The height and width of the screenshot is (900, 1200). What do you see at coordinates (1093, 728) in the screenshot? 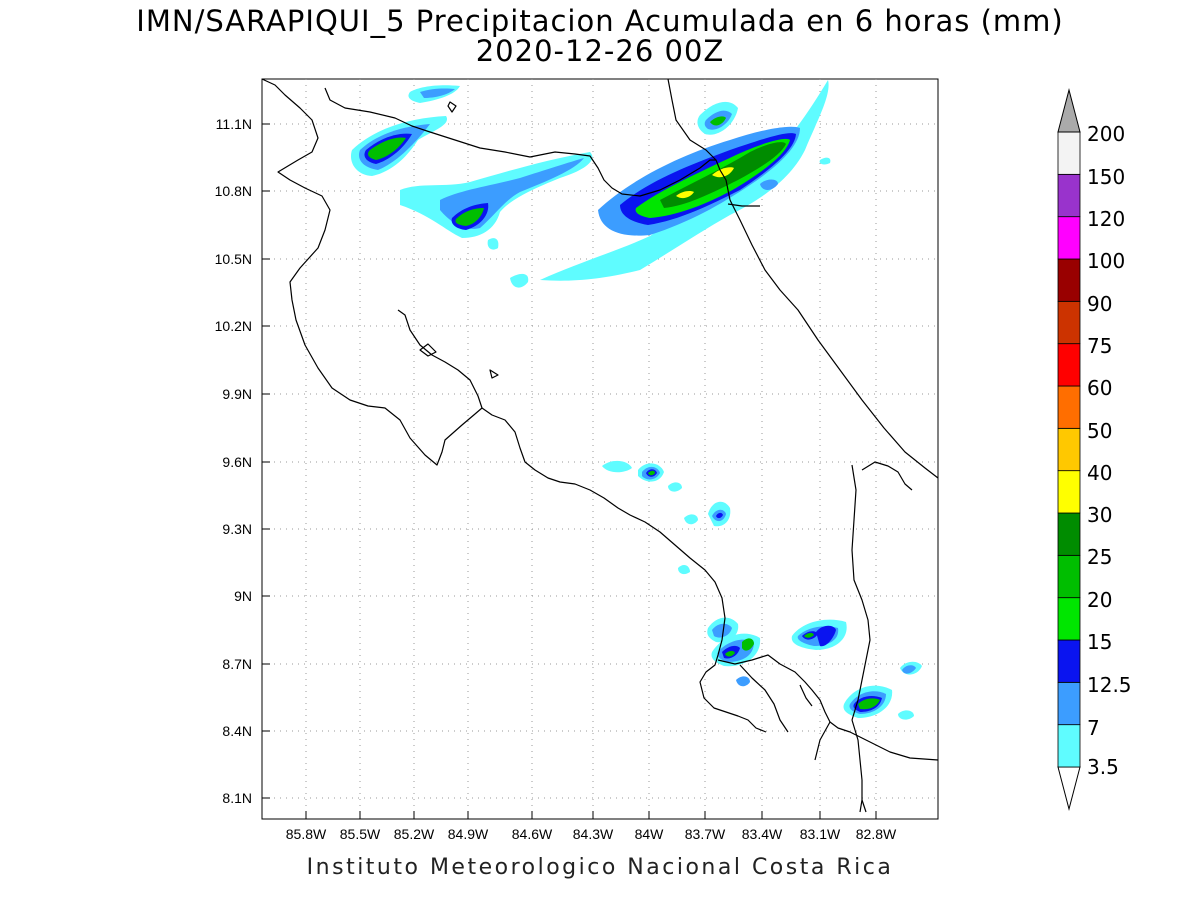
I see `colorbar-label: 7` at bounding box center [1093, 728].